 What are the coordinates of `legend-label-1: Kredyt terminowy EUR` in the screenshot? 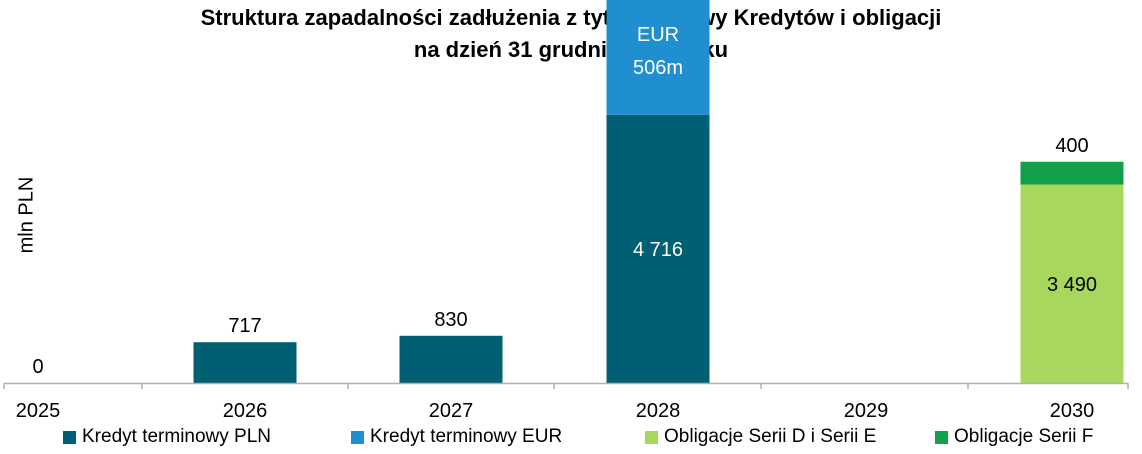 It's located at (466, 436).